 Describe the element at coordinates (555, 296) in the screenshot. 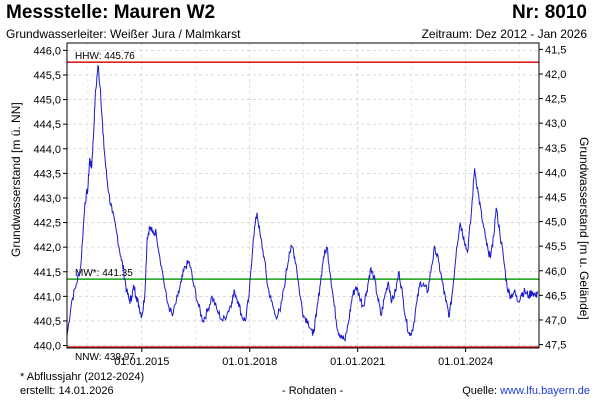

I see `y2-tick-label: 46,5` at that location.